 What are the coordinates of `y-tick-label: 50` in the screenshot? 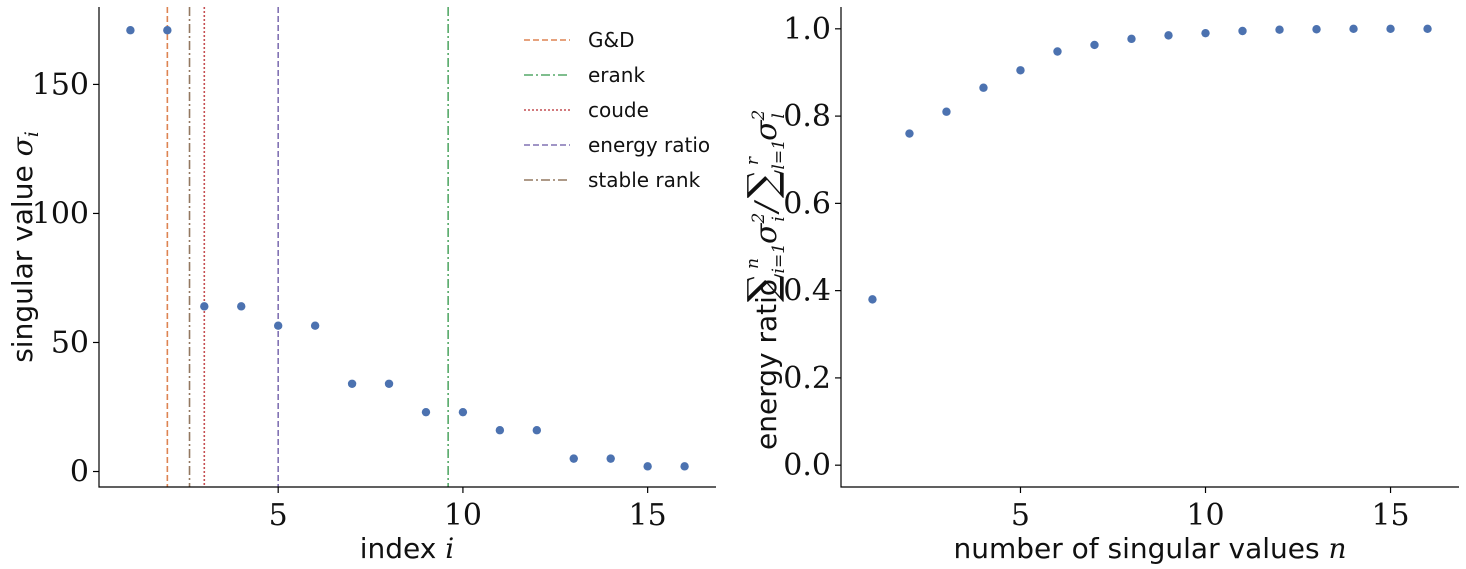 It's located at (70, 342).